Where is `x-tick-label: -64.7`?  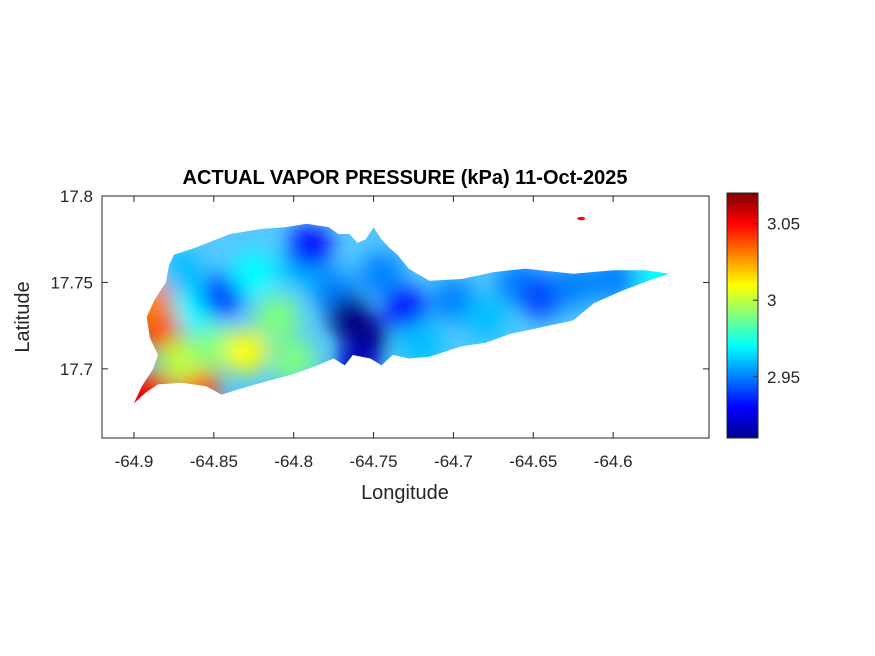
x-tick-label: -64.7 is located at coordinates (453, 461).